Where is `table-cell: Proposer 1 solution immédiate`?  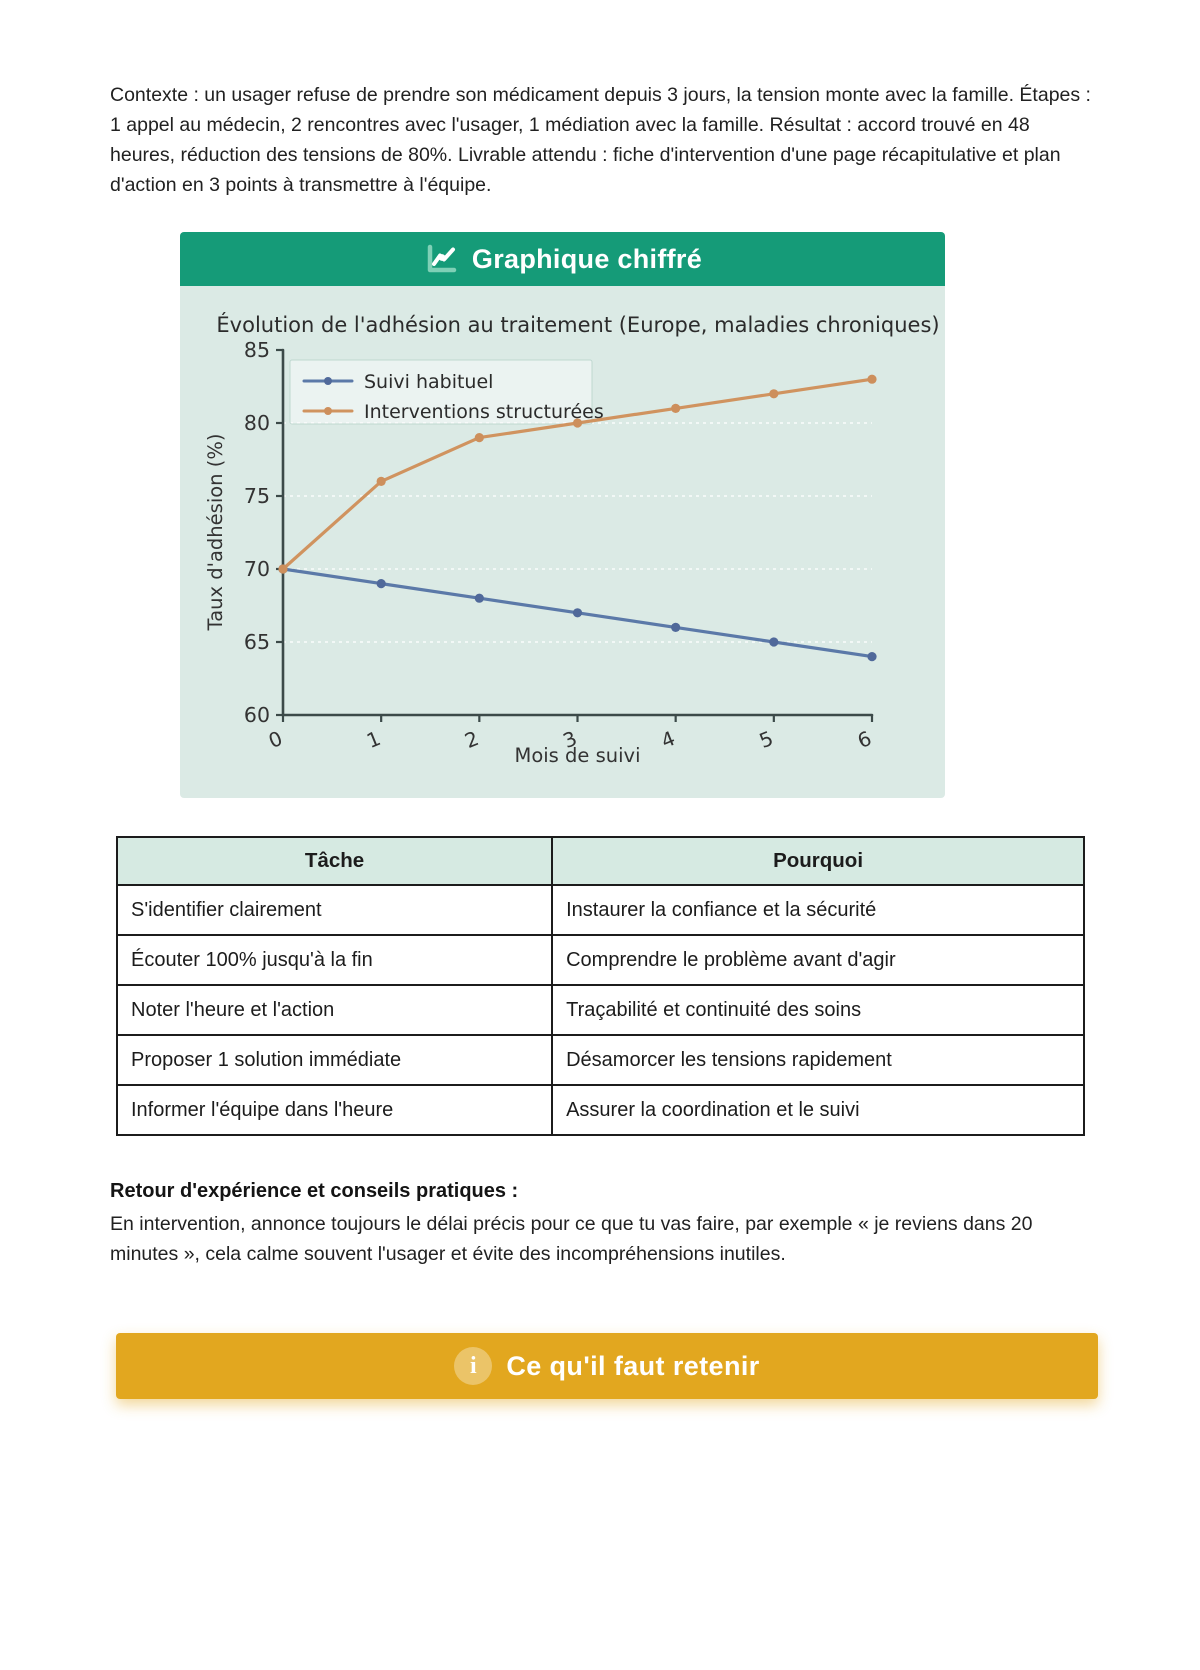
table-cell: Proposer 1 solution immédiate is located at coordinates (334, 1060).